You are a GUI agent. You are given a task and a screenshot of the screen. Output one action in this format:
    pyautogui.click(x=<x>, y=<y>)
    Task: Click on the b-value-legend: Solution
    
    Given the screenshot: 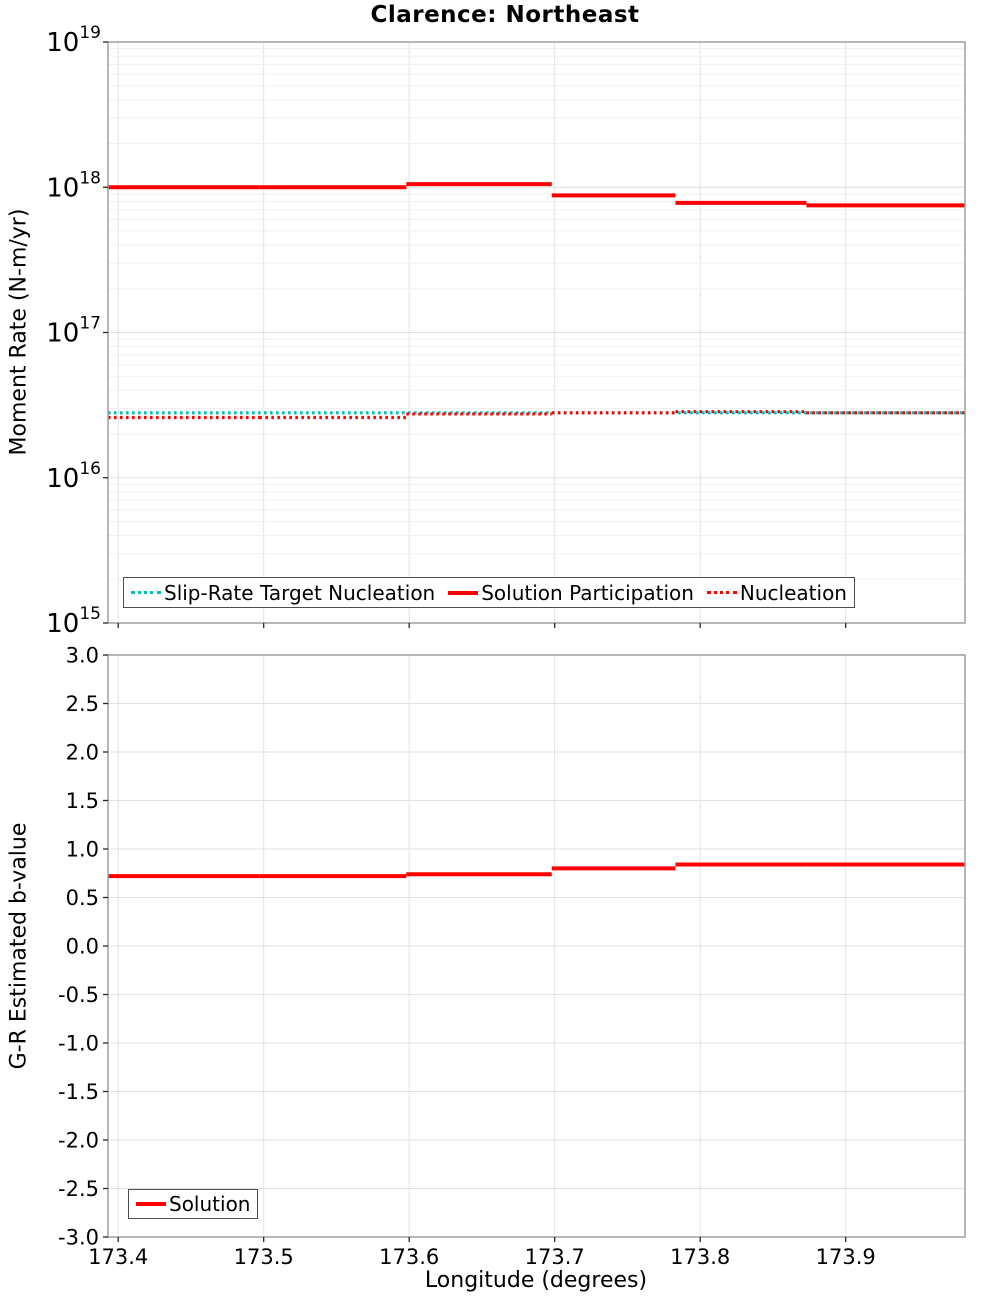 What is the action you would take?
    pyautogui.click(x=193, y=1204)
    